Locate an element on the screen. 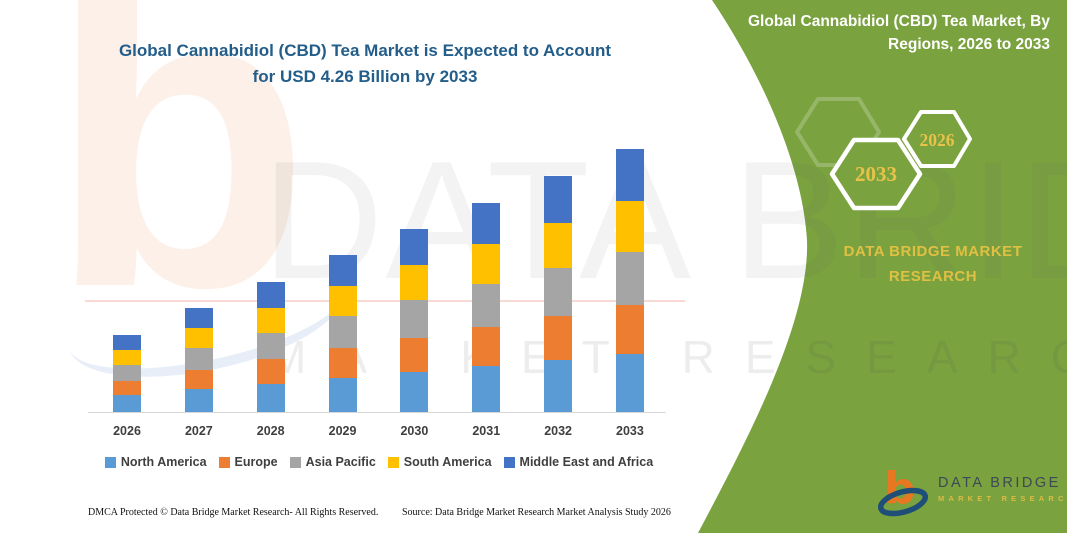  legend-label: North America is located at coordinates (163, 462).